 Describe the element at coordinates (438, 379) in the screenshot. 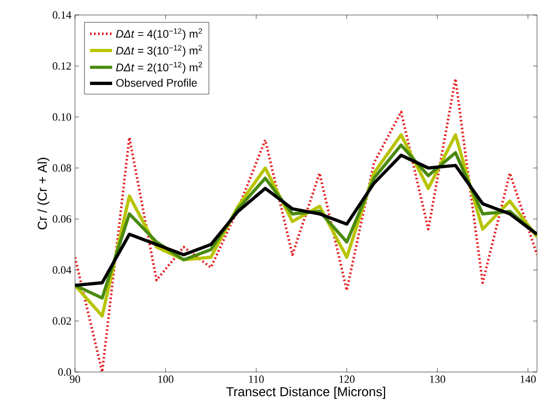

I see `x-tick-label: 130` at that location.